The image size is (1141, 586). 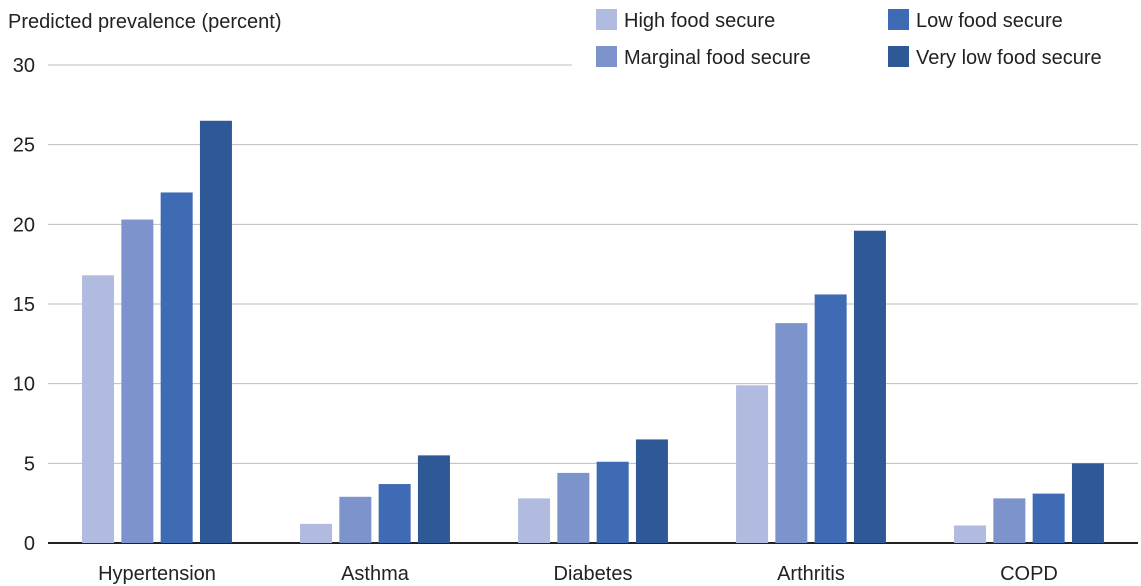 I want to click on y-tick-label: 15, so click(x=24, y=305).